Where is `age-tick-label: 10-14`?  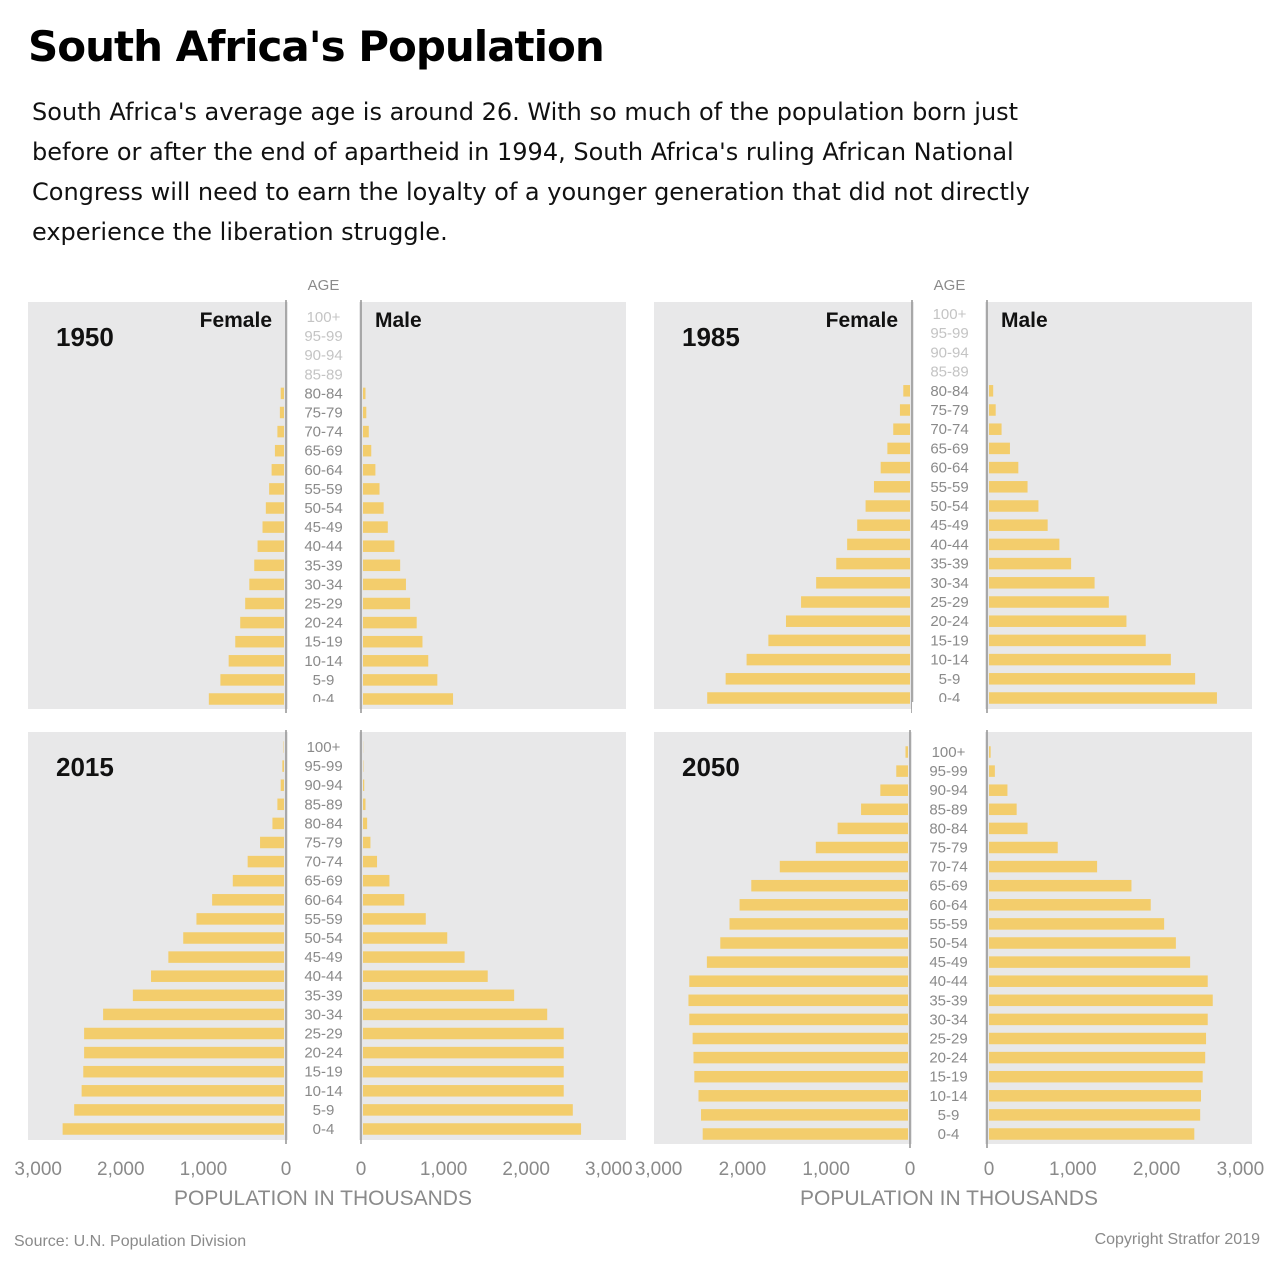
age-tick-label: 10-14 is located at coordinates (949, 660).